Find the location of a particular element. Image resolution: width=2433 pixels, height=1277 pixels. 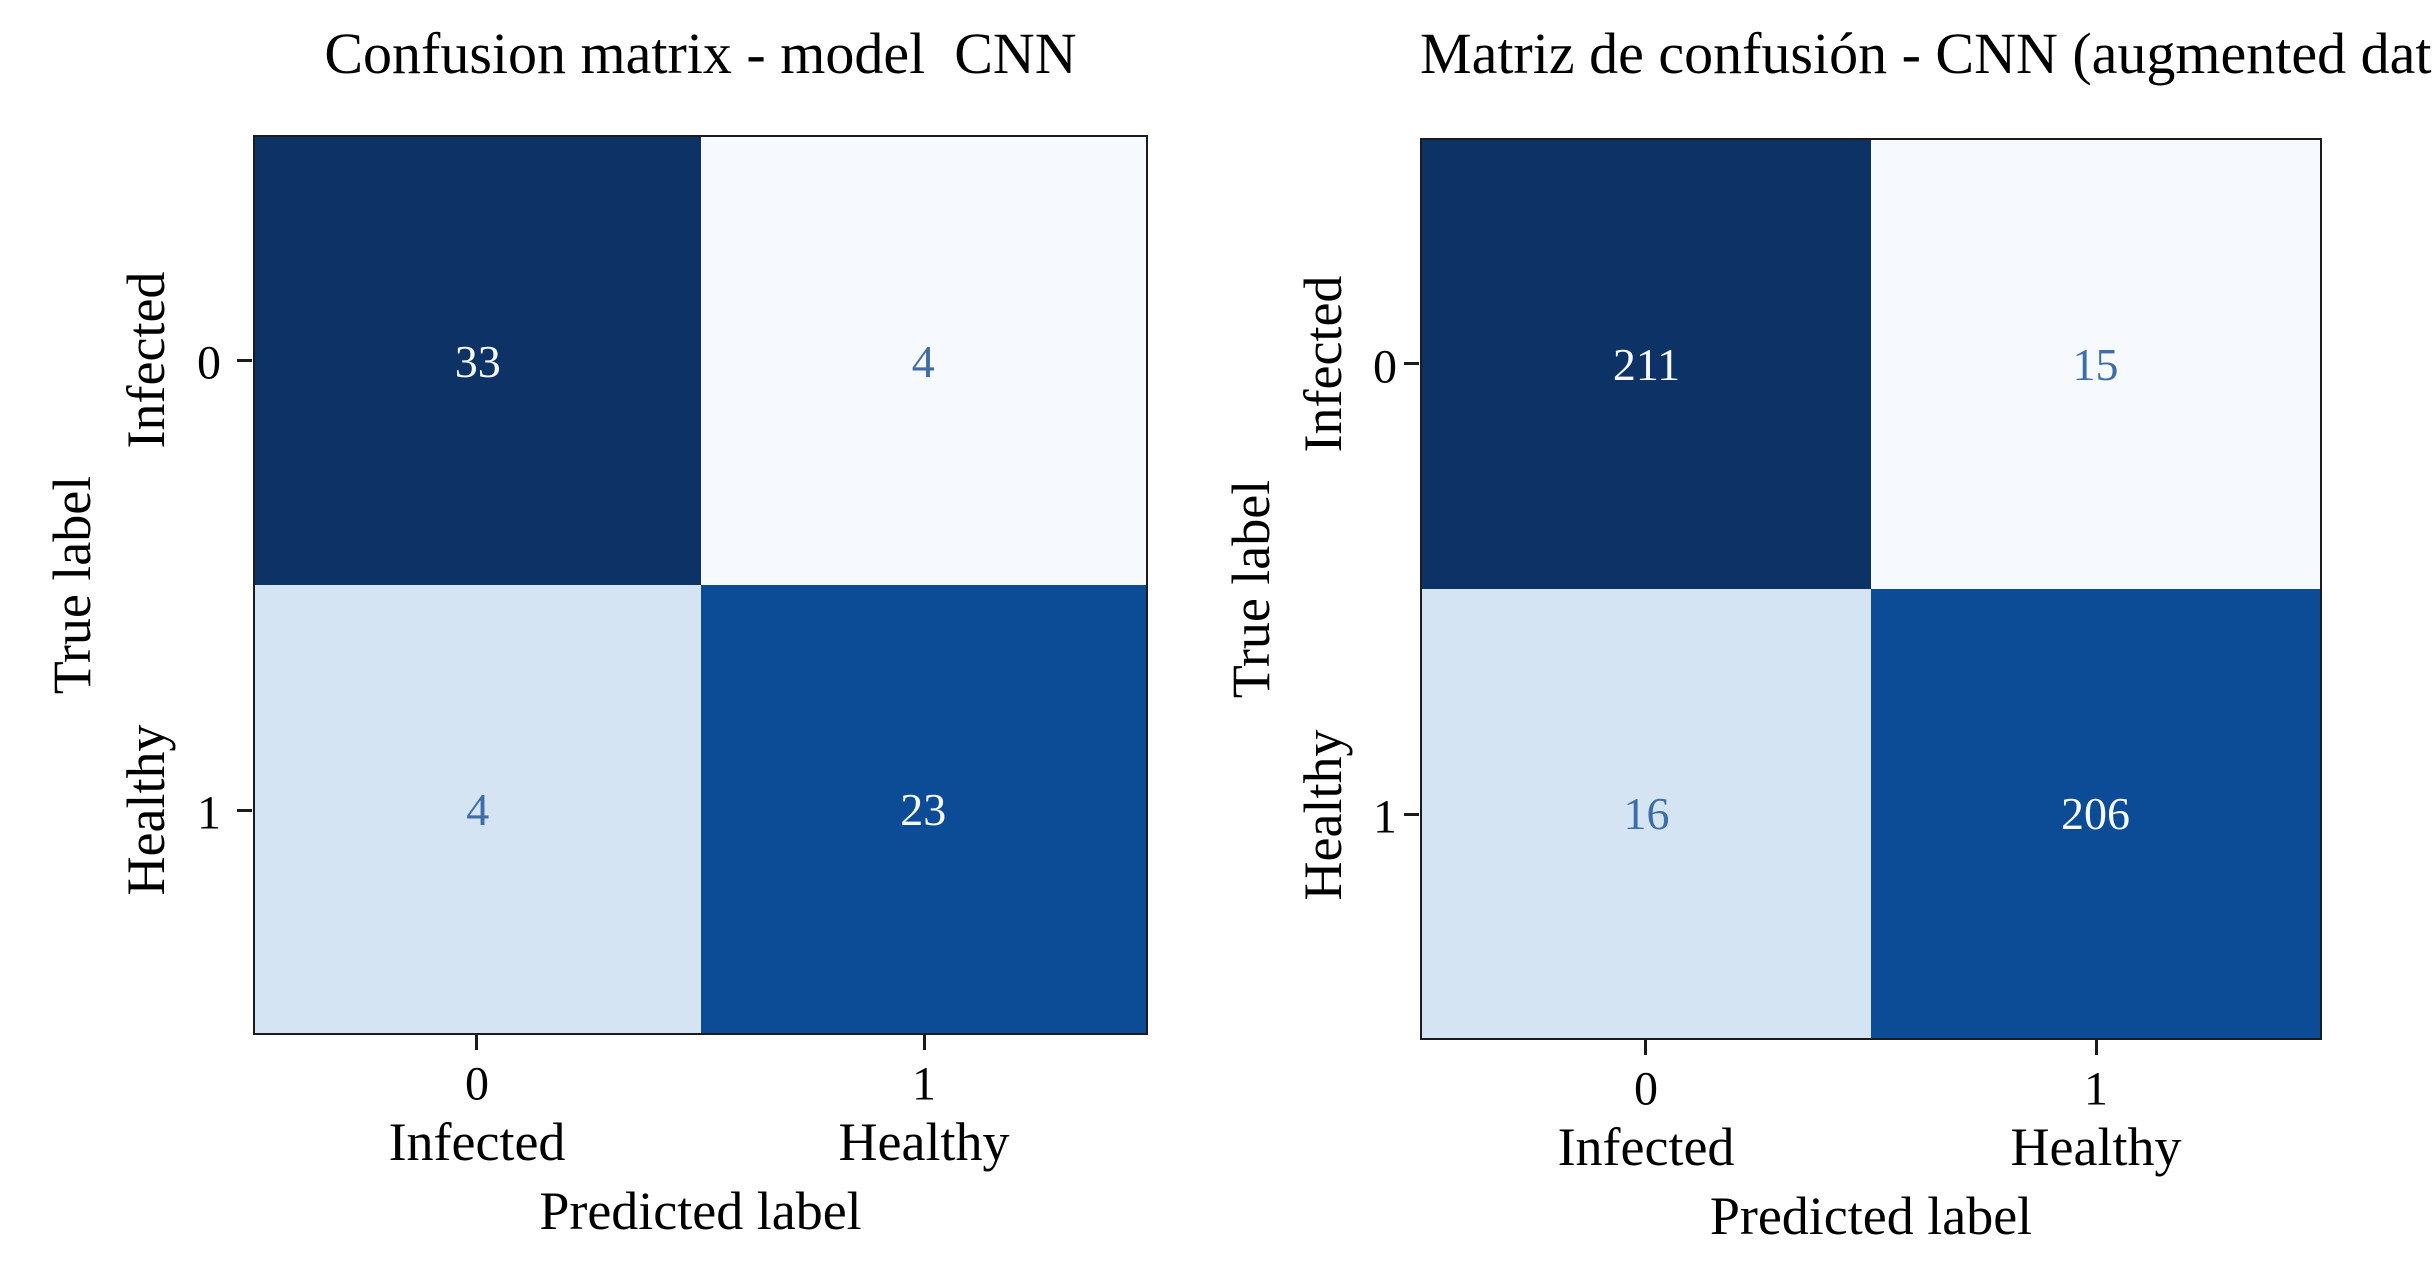

matrix-cell-true0-pred0: 33 is located at coordinates (478, 361).